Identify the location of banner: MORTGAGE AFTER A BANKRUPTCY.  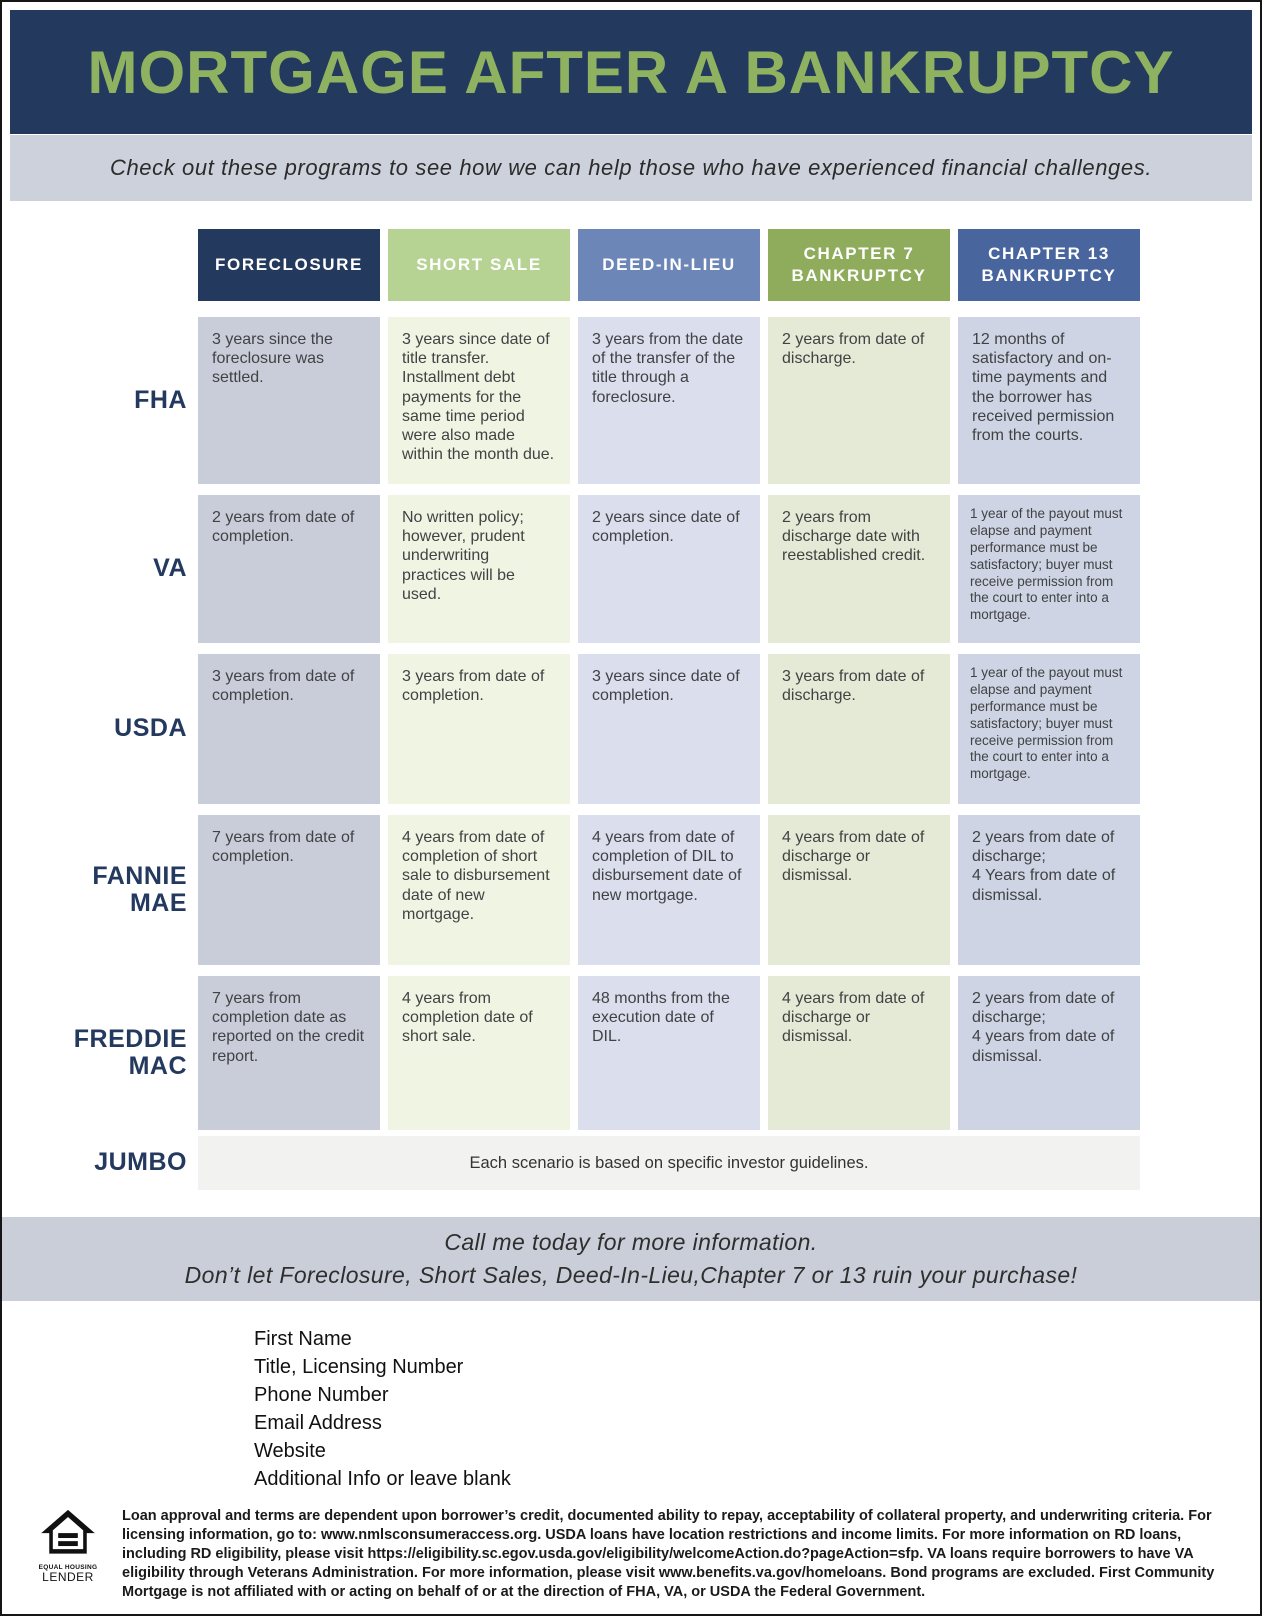
(631, 72).